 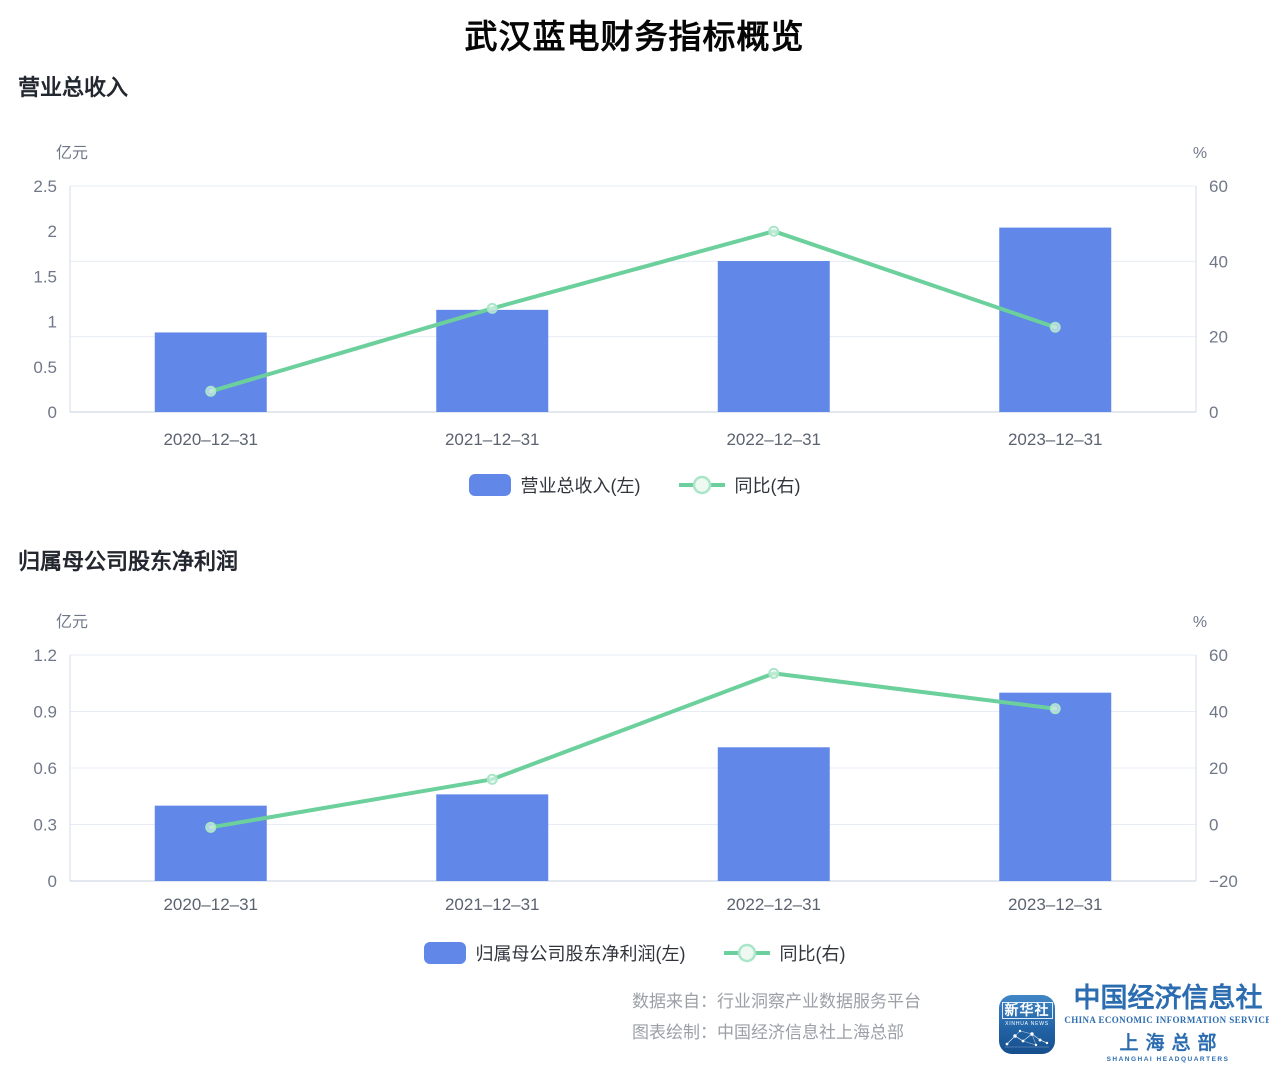 What do you see at coordinates (1027, 1010) in the screenshot?
I see `xinhua-logo-title: 新华社` at bounding box center [1027, 1010].